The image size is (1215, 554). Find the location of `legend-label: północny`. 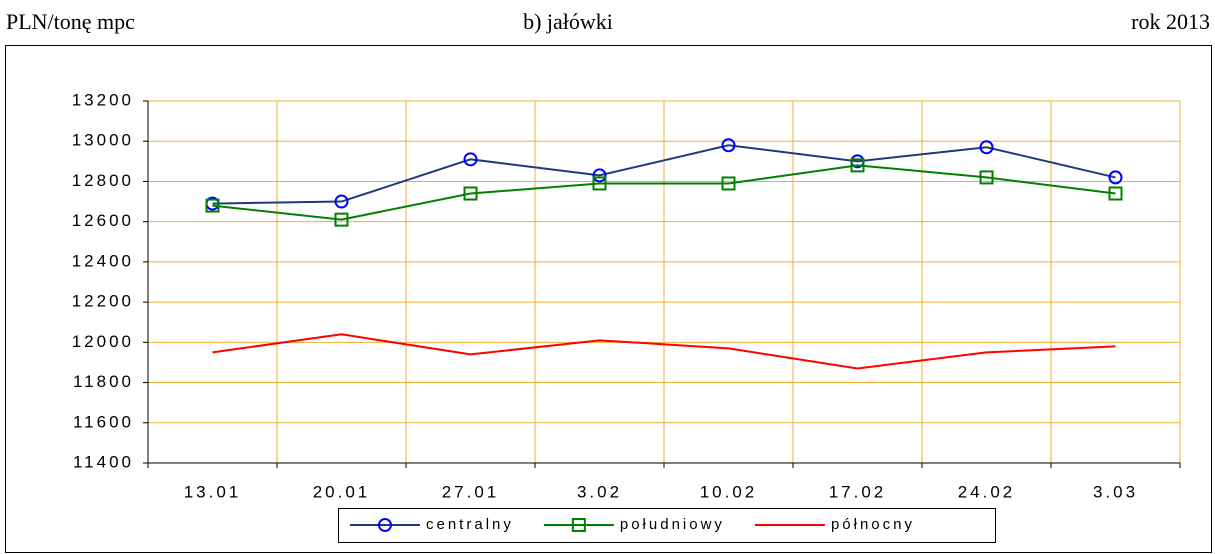

legend-label: północny is located at coordinates (873, 524).